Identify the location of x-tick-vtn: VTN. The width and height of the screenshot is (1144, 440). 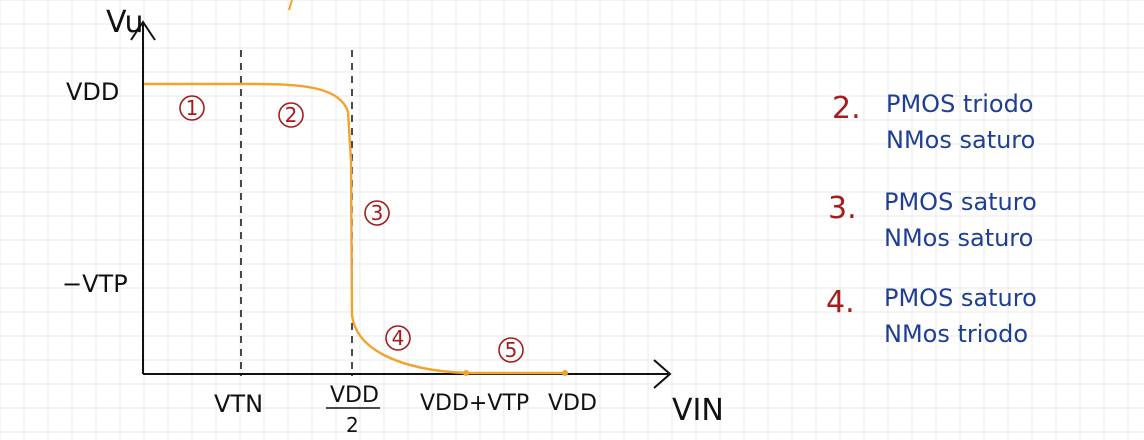
(238, 404).